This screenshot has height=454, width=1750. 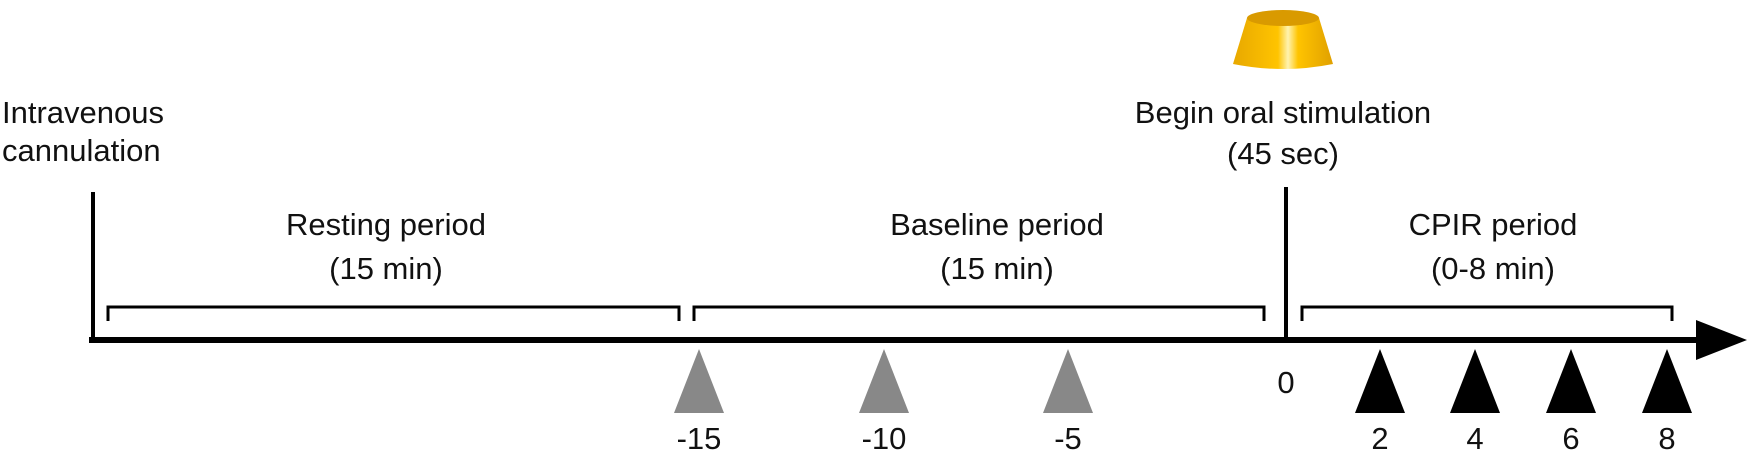 I want to click on sample-label: -15, so click(x=699, y=437).